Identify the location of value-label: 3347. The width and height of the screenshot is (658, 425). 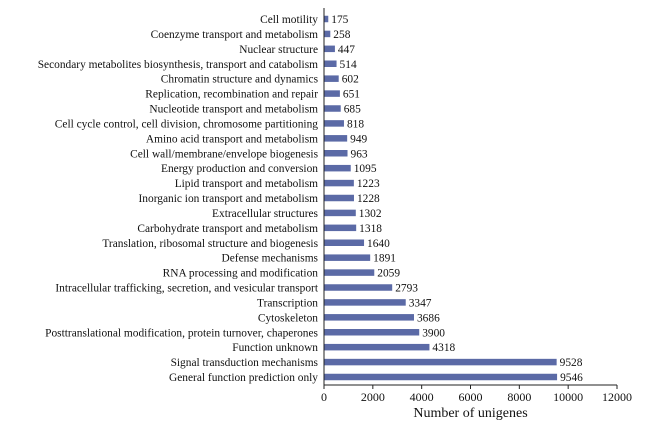
(420, 303).